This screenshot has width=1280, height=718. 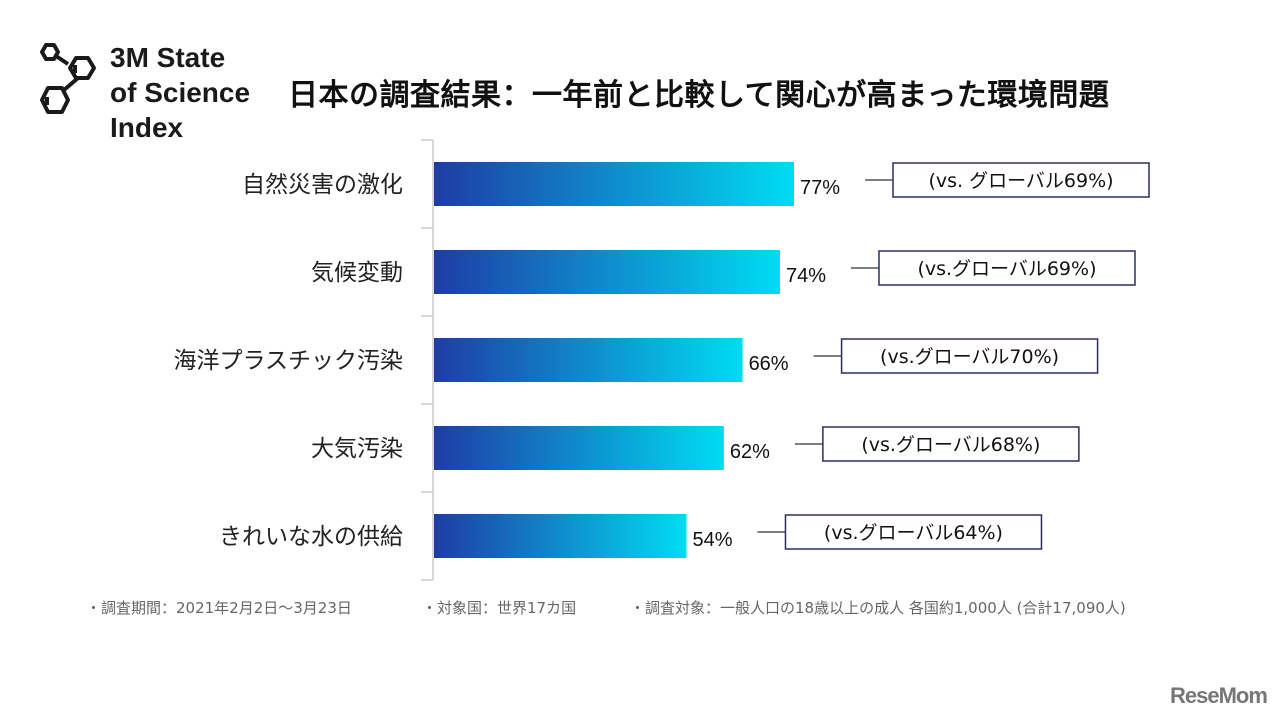 What do you see at coordinates (750, 452) in the screenshot?
I see `value-label: 62%` at bounding box center [750, 452].